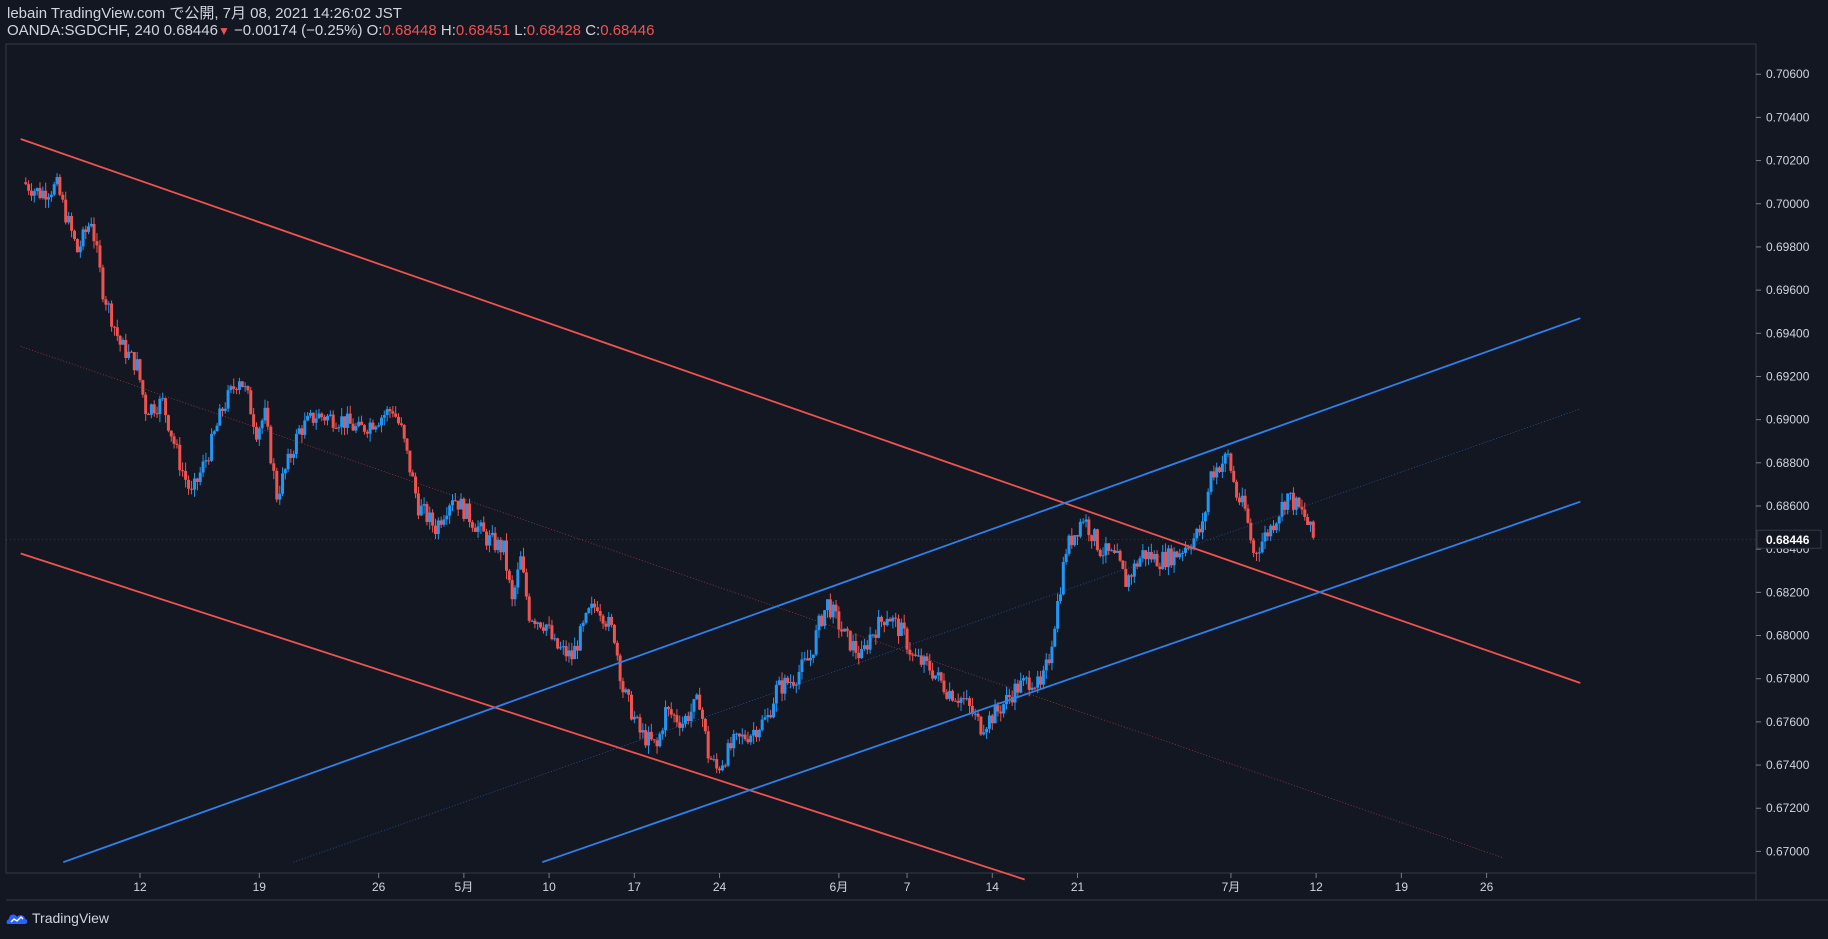  Describe the element at coordinates (1788, 74) in the screenshot. I see `price-tick-label: 0.70600` at that location.